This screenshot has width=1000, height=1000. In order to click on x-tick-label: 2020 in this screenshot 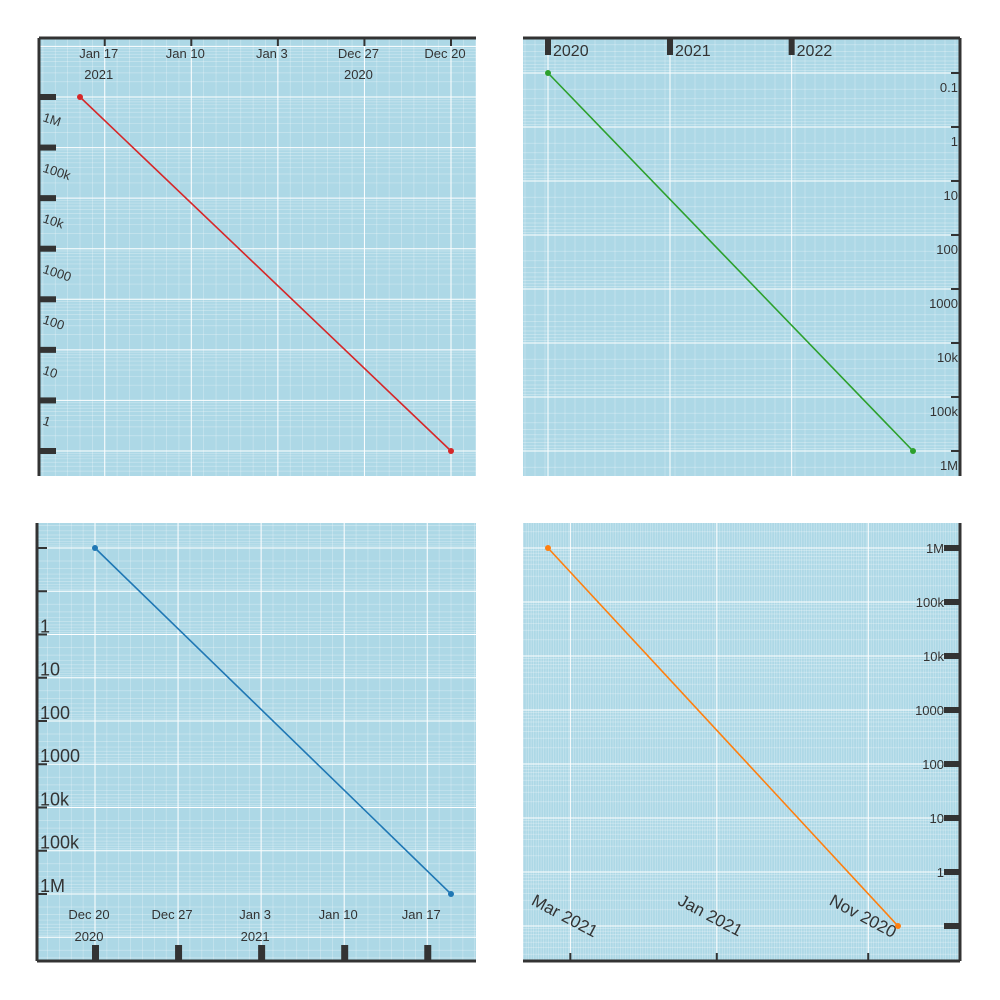, I will do `click(571, 51)`.